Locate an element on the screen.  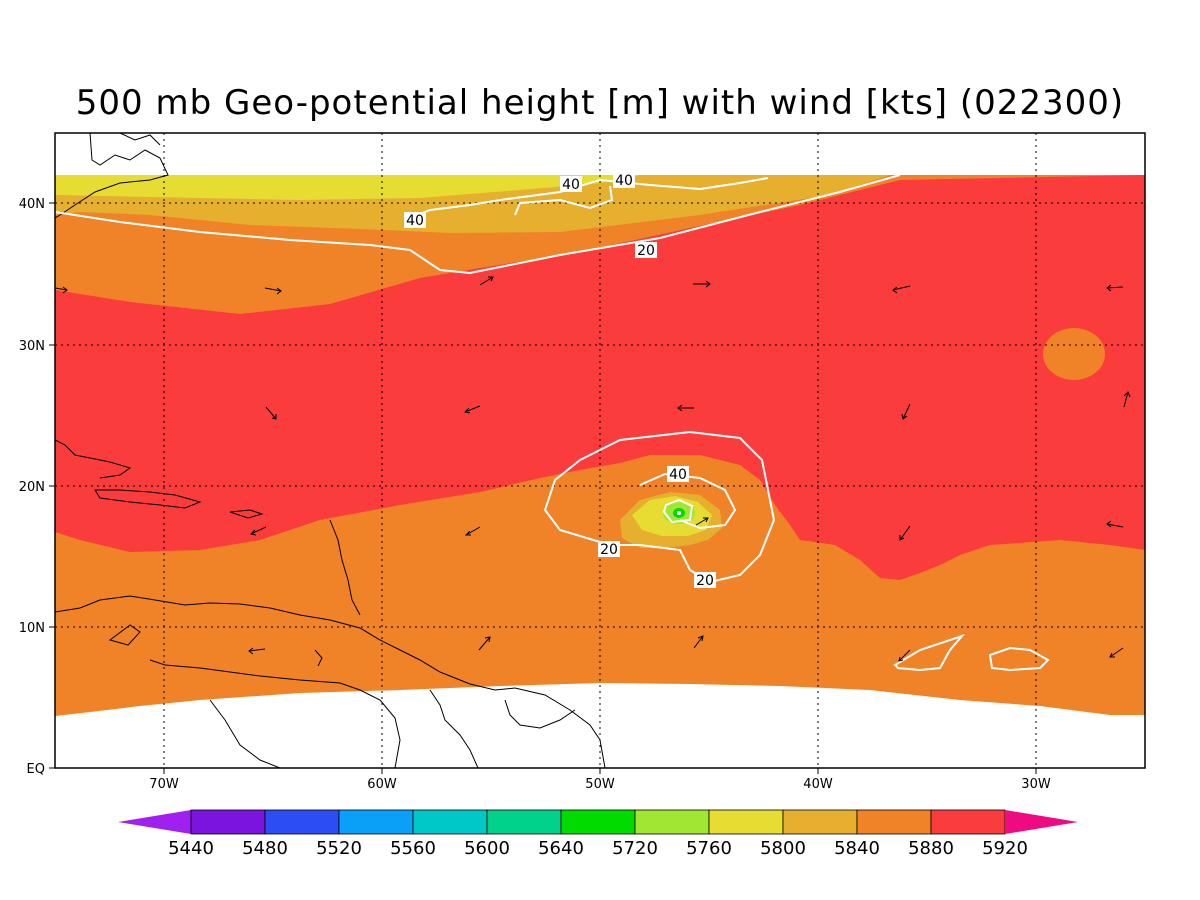
lon-labels: 70W 60W 50W 40W 30W is located at coordinates (600, 784).